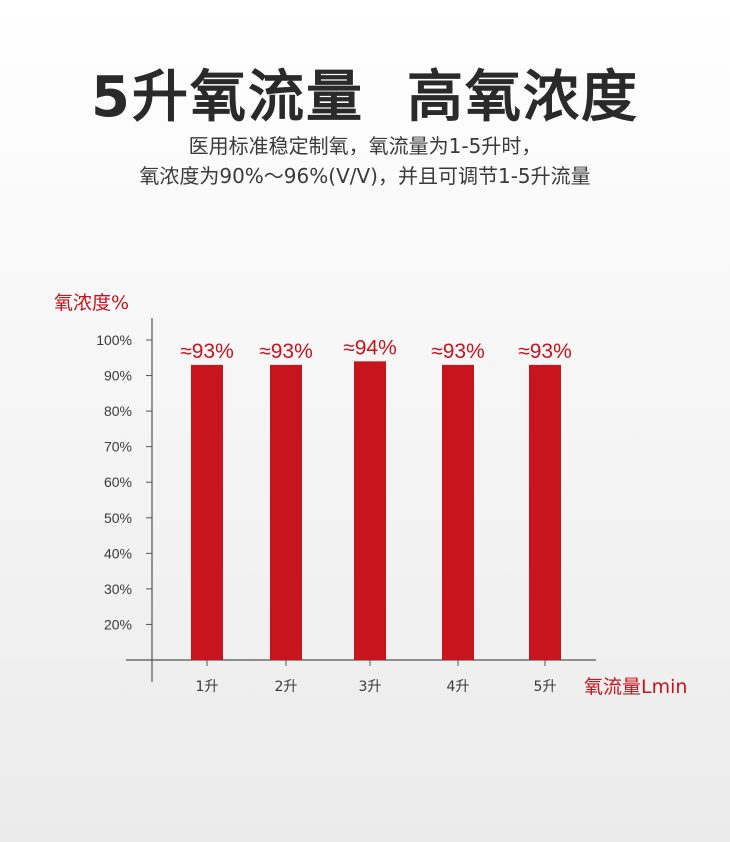 The height and width of the screenshot is (842, 730). I want to click on y-axis-label: 氧浓度%, so click(92, 303).